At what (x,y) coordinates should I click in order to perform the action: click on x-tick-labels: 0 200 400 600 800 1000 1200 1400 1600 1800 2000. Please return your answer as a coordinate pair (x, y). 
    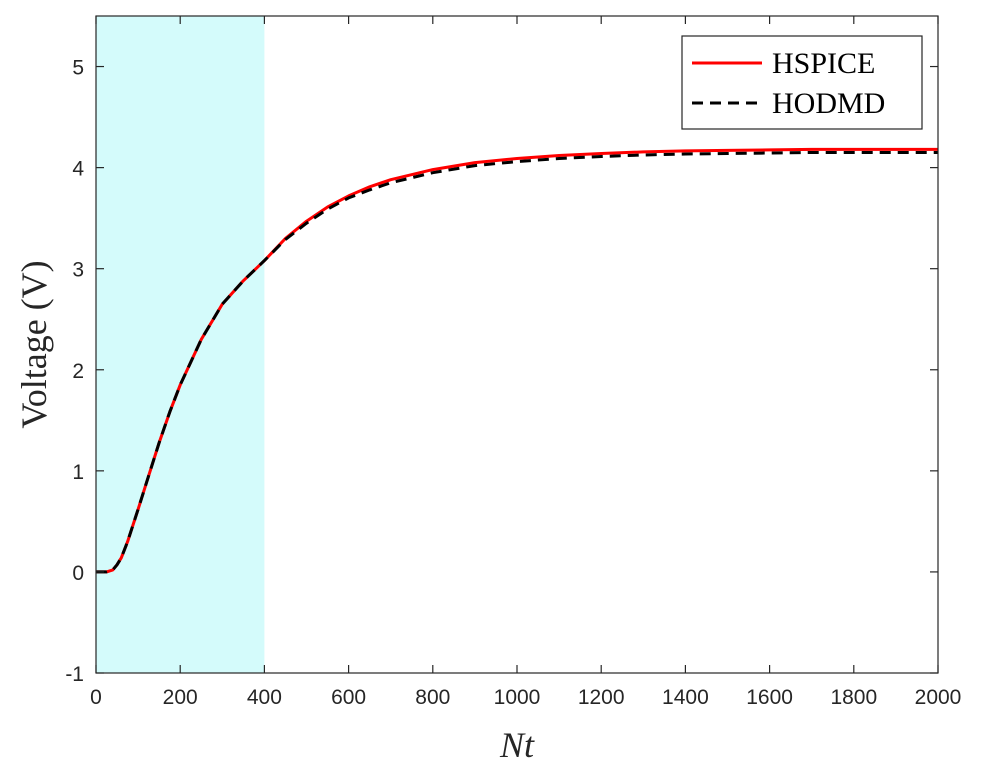
    Looking at the image, I should click on (525, 697).